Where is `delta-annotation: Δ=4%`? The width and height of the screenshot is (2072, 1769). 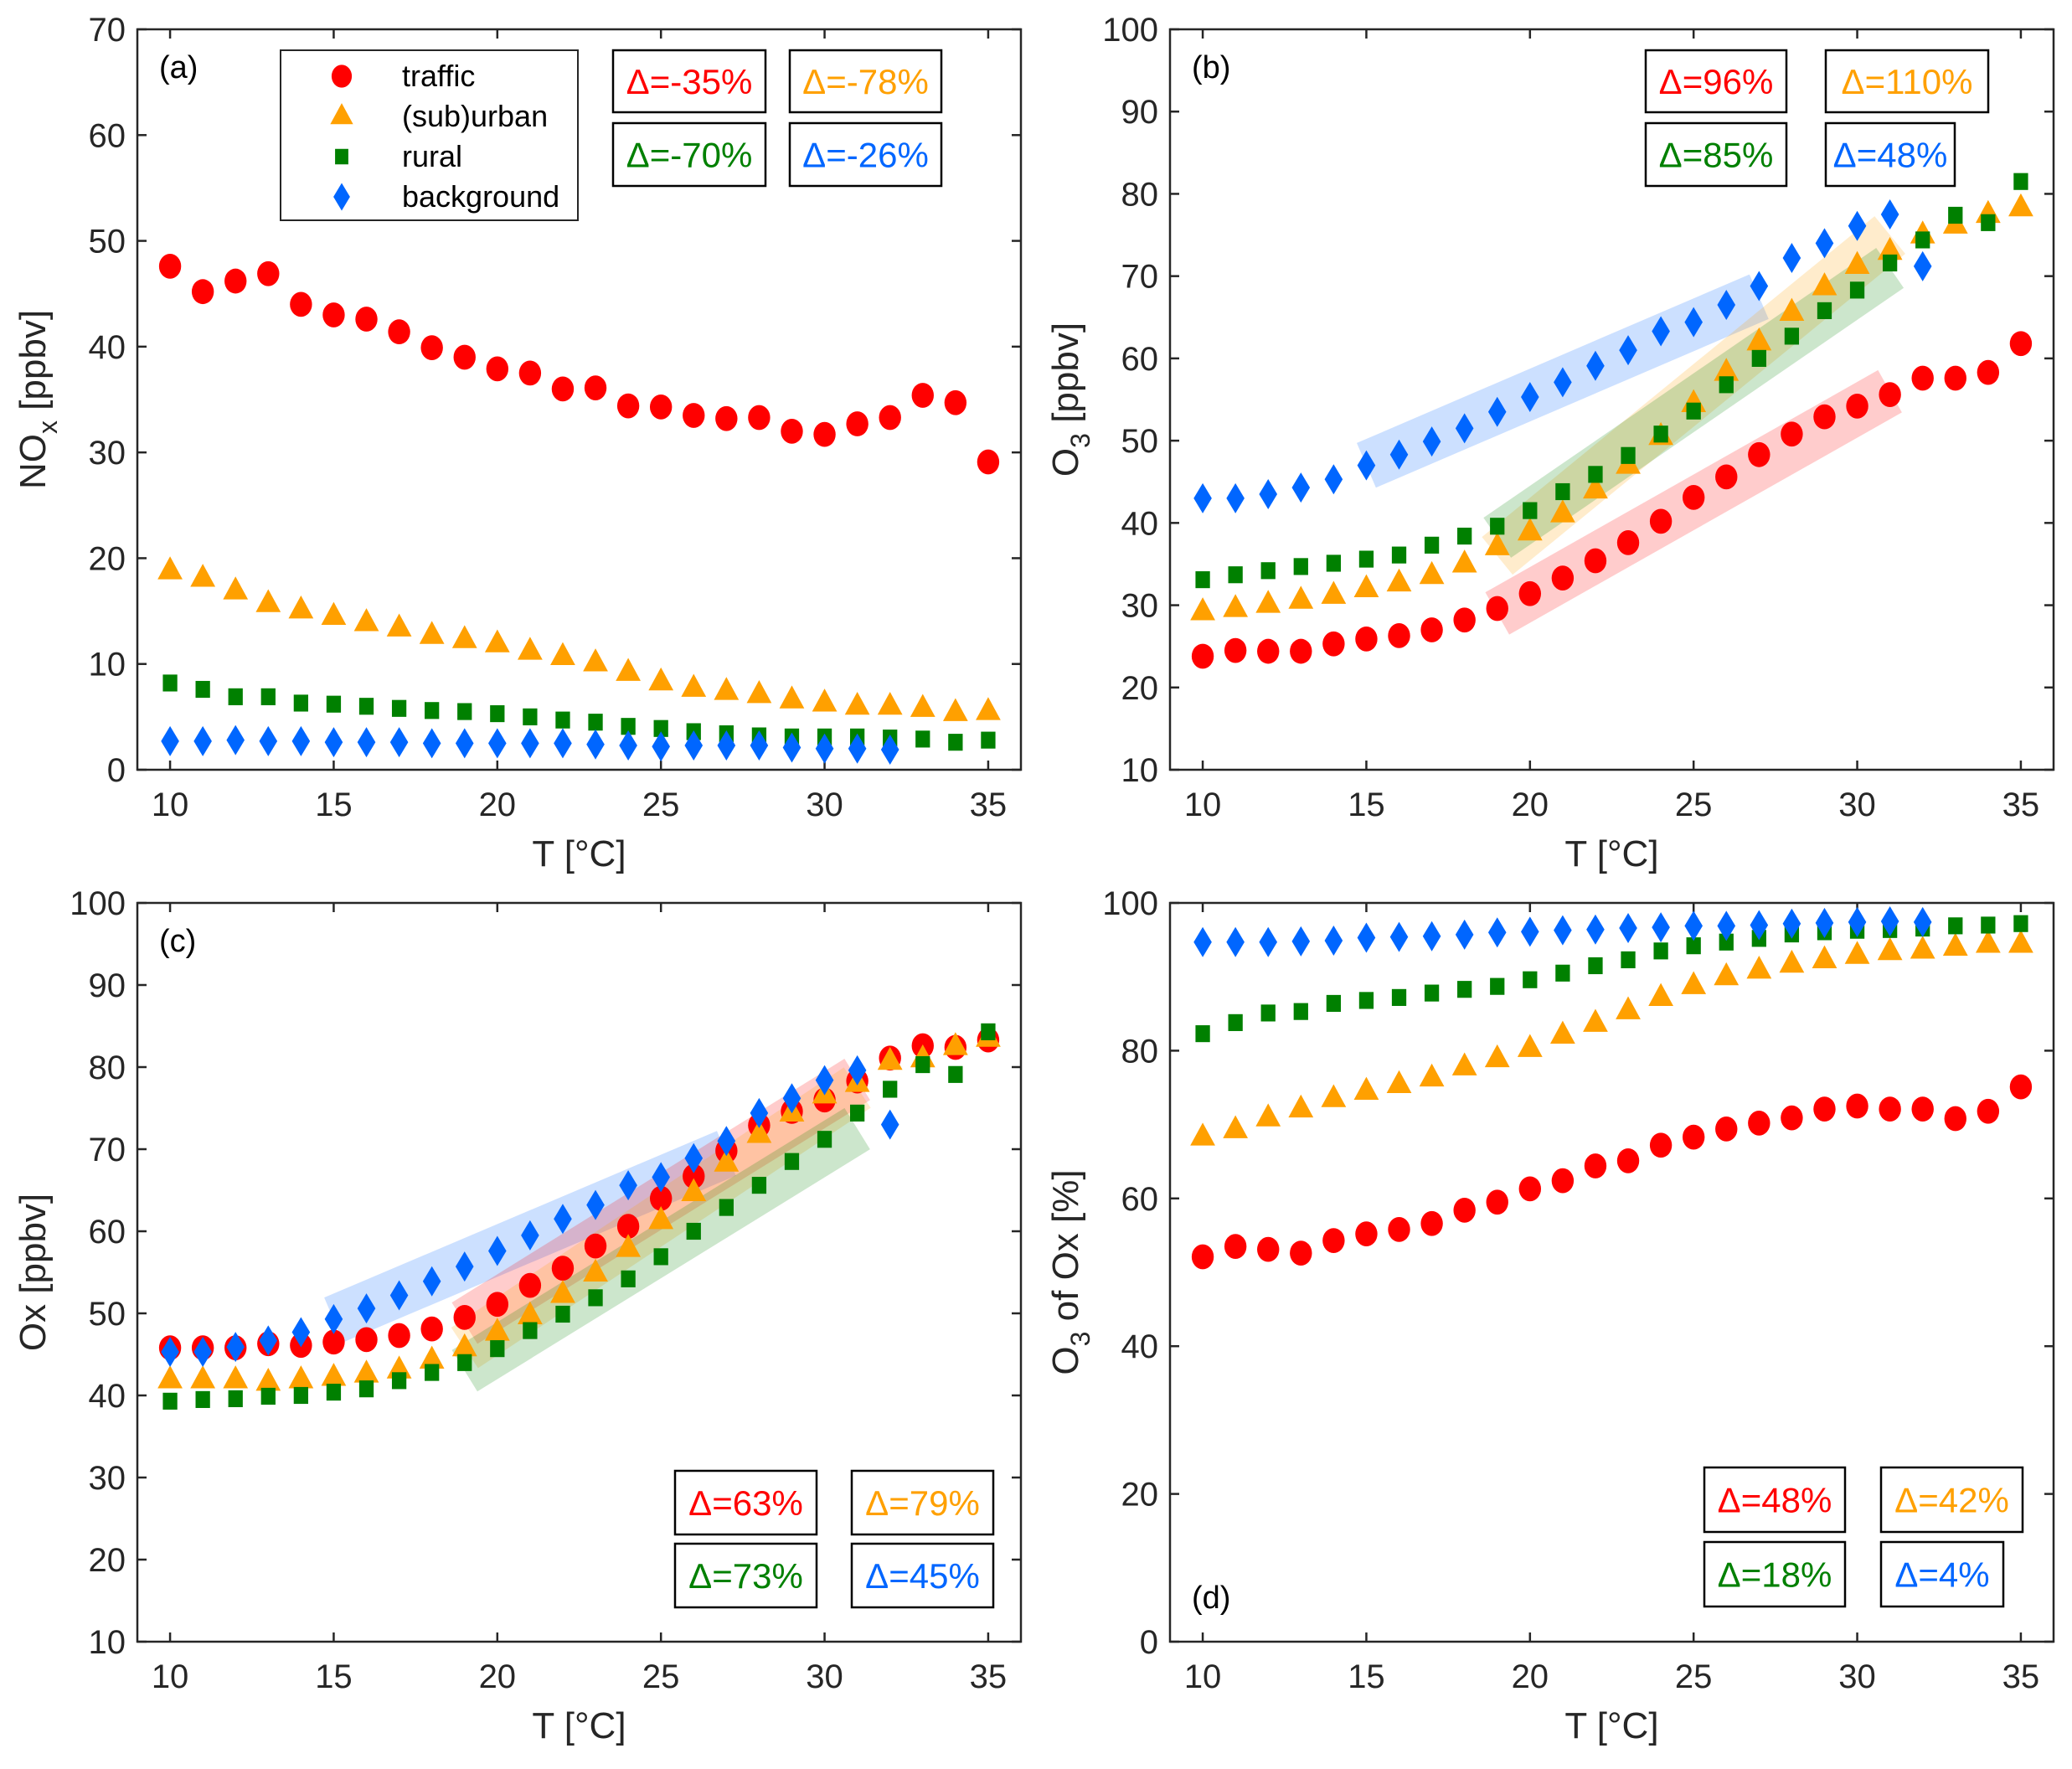 delta-annotation: Δ=4% is located at coordinates (1942, 1574).